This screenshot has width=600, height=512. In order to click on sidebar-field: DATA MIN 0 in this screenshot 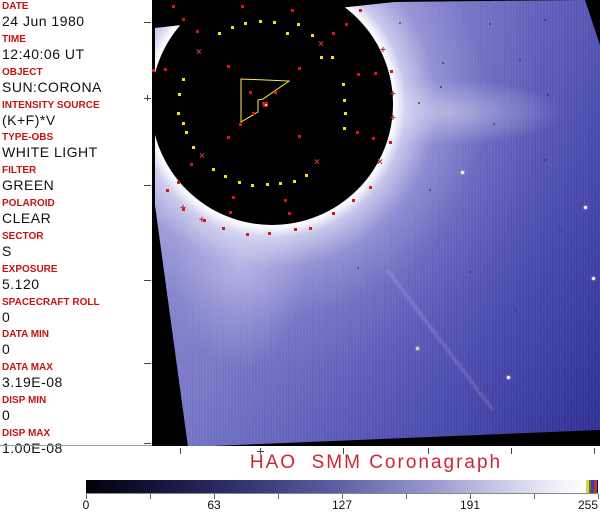, I will do `click(75, 345)`.